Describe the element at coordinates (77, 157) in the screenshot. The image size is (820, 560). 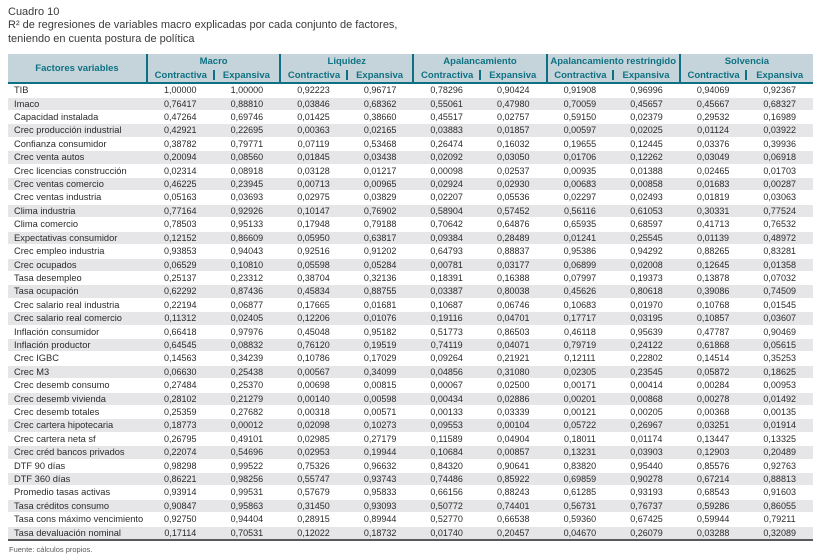
I see `row-label: Crec venta autos` at that location.